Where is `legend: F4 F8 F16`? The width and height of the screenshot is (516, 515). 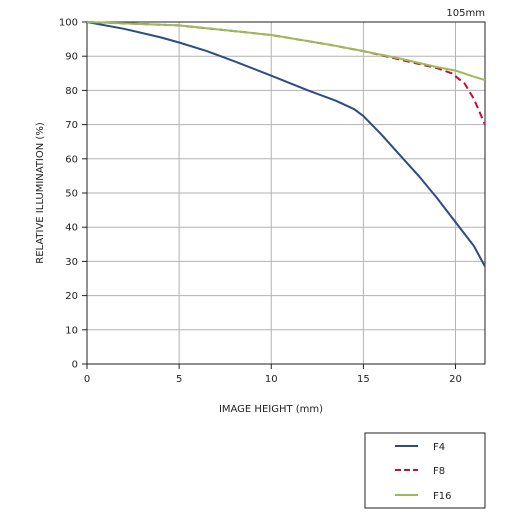
legend: F4 F8 F16 is located at coordinates (425, 470).